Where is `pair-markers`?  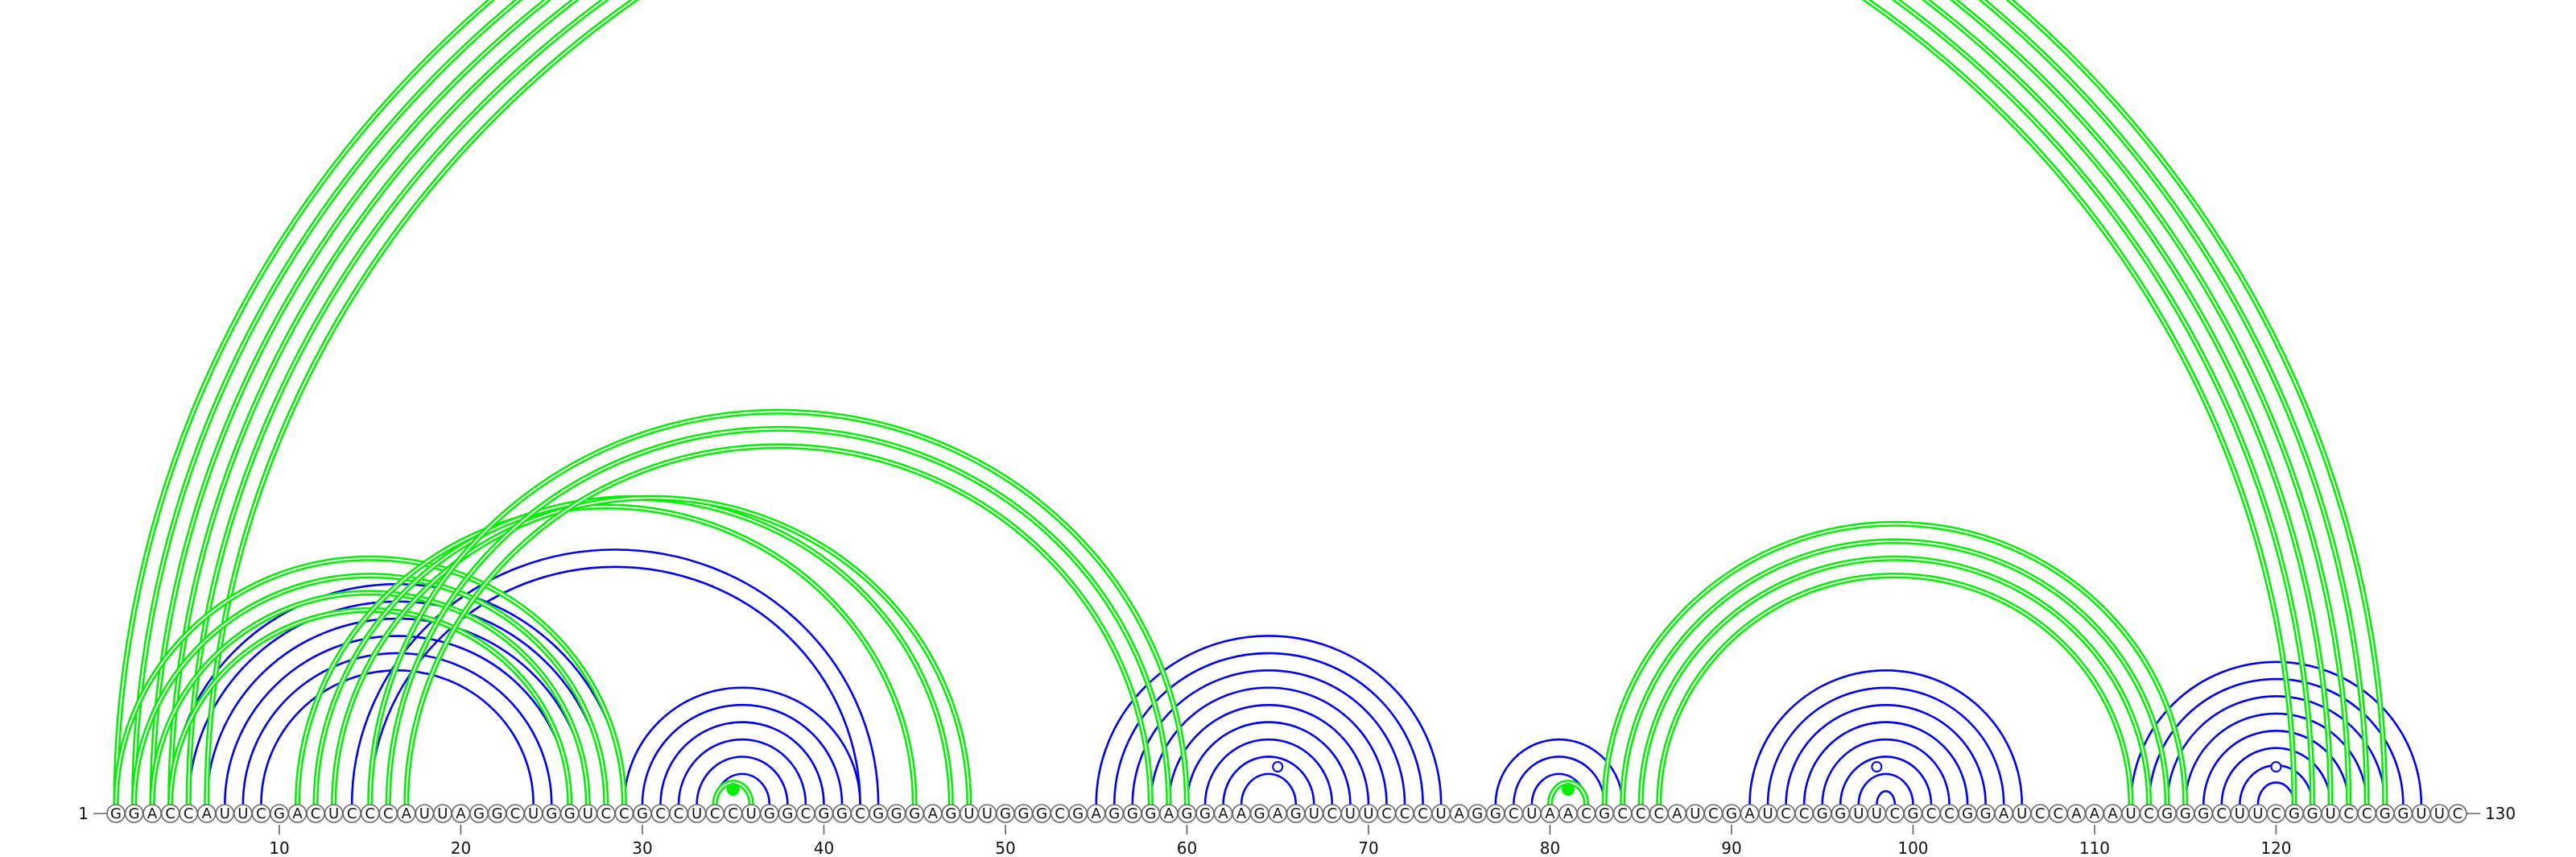
pair-markers is located at coordinates (1504, 778).